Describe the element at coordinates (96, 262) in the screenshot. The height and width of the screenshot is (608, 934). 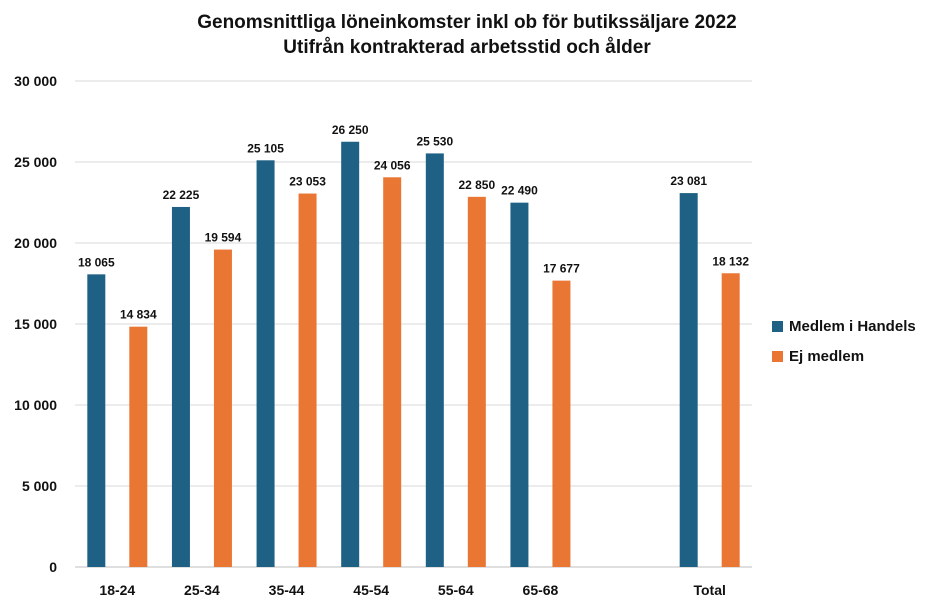
I see `data-label: 18 065` at that location.